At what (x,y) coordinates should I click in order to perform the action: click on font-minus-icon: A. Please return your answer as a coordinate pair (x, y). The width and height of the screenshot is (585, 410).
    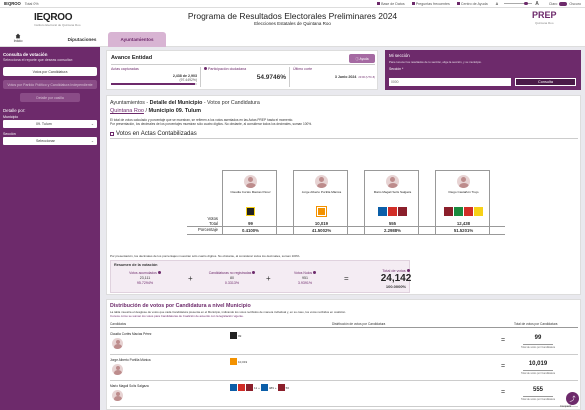
    Looking at the image, I should click on (497, 3).